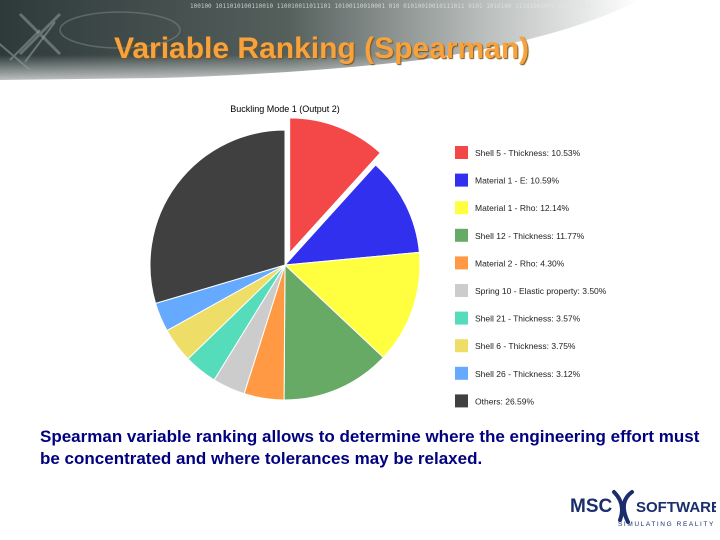 The image size is (720, 540). What do you see at coordinates (528, 153) in the screenshot?
I see `legend-label: Shell 5 - Thickness: 10.53%` at bounding box center [528, 153].